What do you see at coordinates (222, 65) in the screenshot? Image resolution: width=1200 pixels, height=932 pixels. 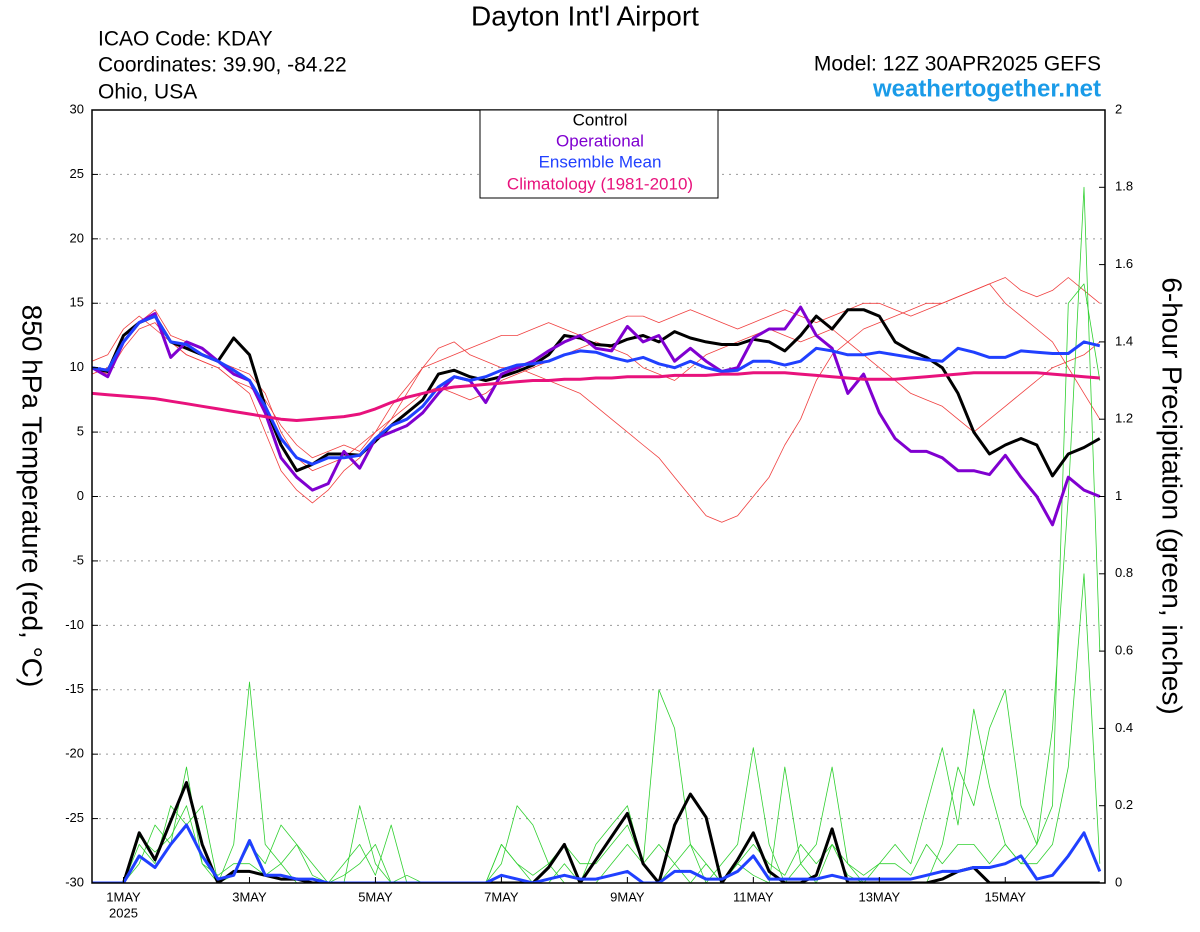 I see `station-info: Coordinates: 39.90, -84.22` at bounding box center [222, 65].